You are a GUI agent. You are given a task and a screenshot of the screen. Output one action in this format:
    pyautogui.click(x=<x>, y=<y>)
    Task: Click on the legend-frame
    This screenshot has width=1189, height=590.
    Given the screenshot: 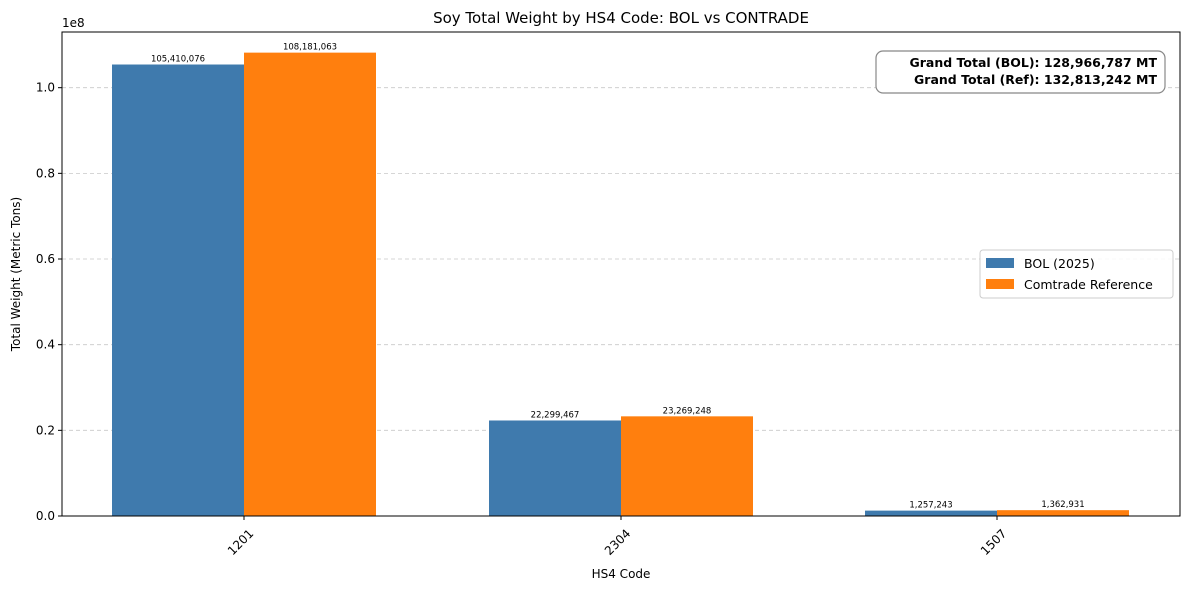 What is the action you would take?
    pyautogui.click(x=1076, y=274)
    